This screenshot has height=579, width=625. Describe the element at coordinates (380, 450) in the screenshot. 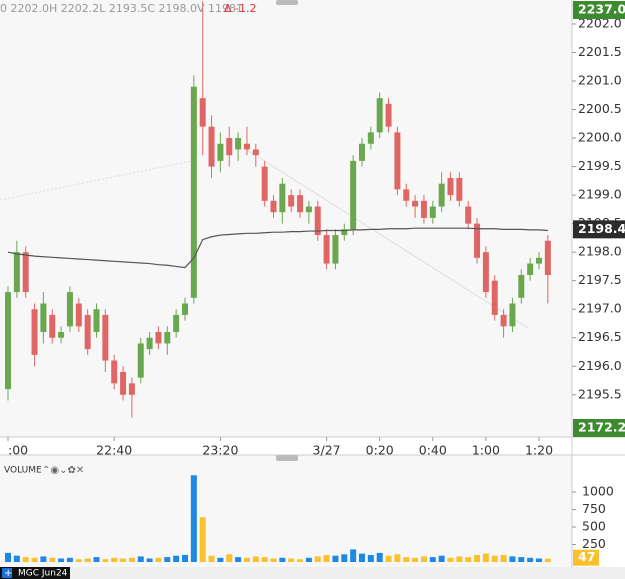

I see `x-tick-label: 0:20` at that location.